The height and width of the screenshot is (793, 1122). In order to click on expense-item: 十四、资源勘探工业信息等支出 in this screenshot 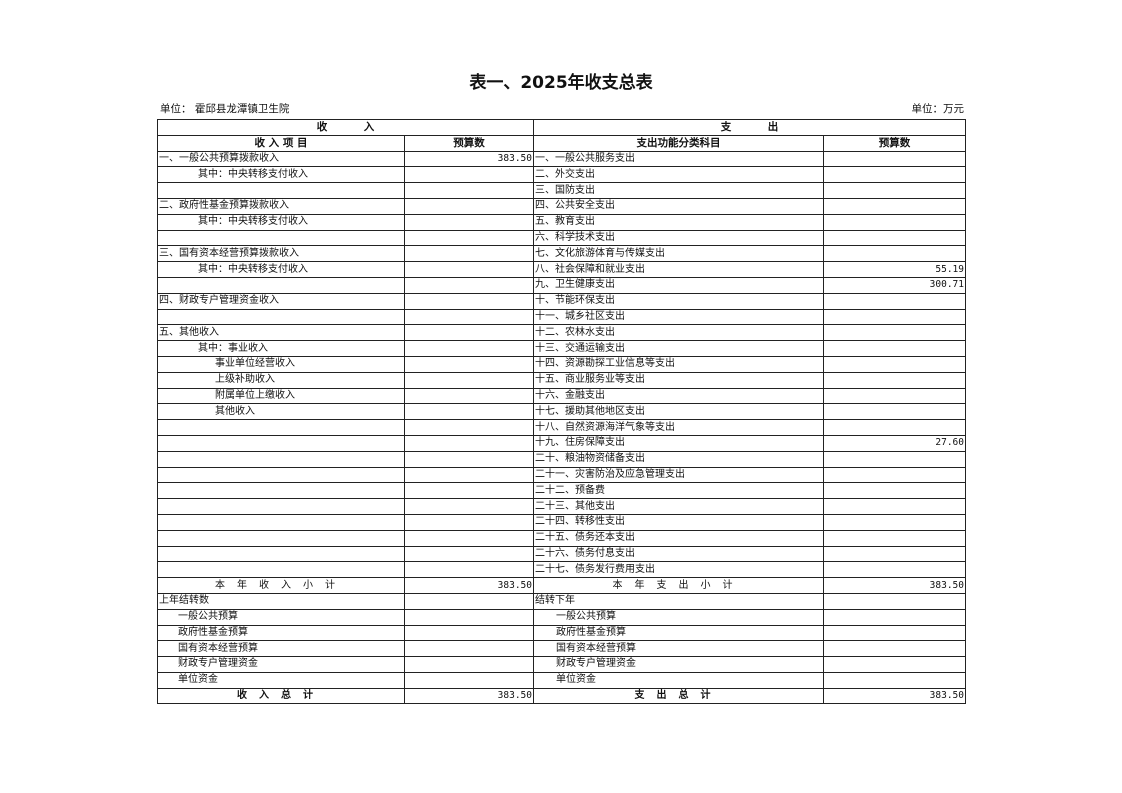, I will do `click(678, 364)`.